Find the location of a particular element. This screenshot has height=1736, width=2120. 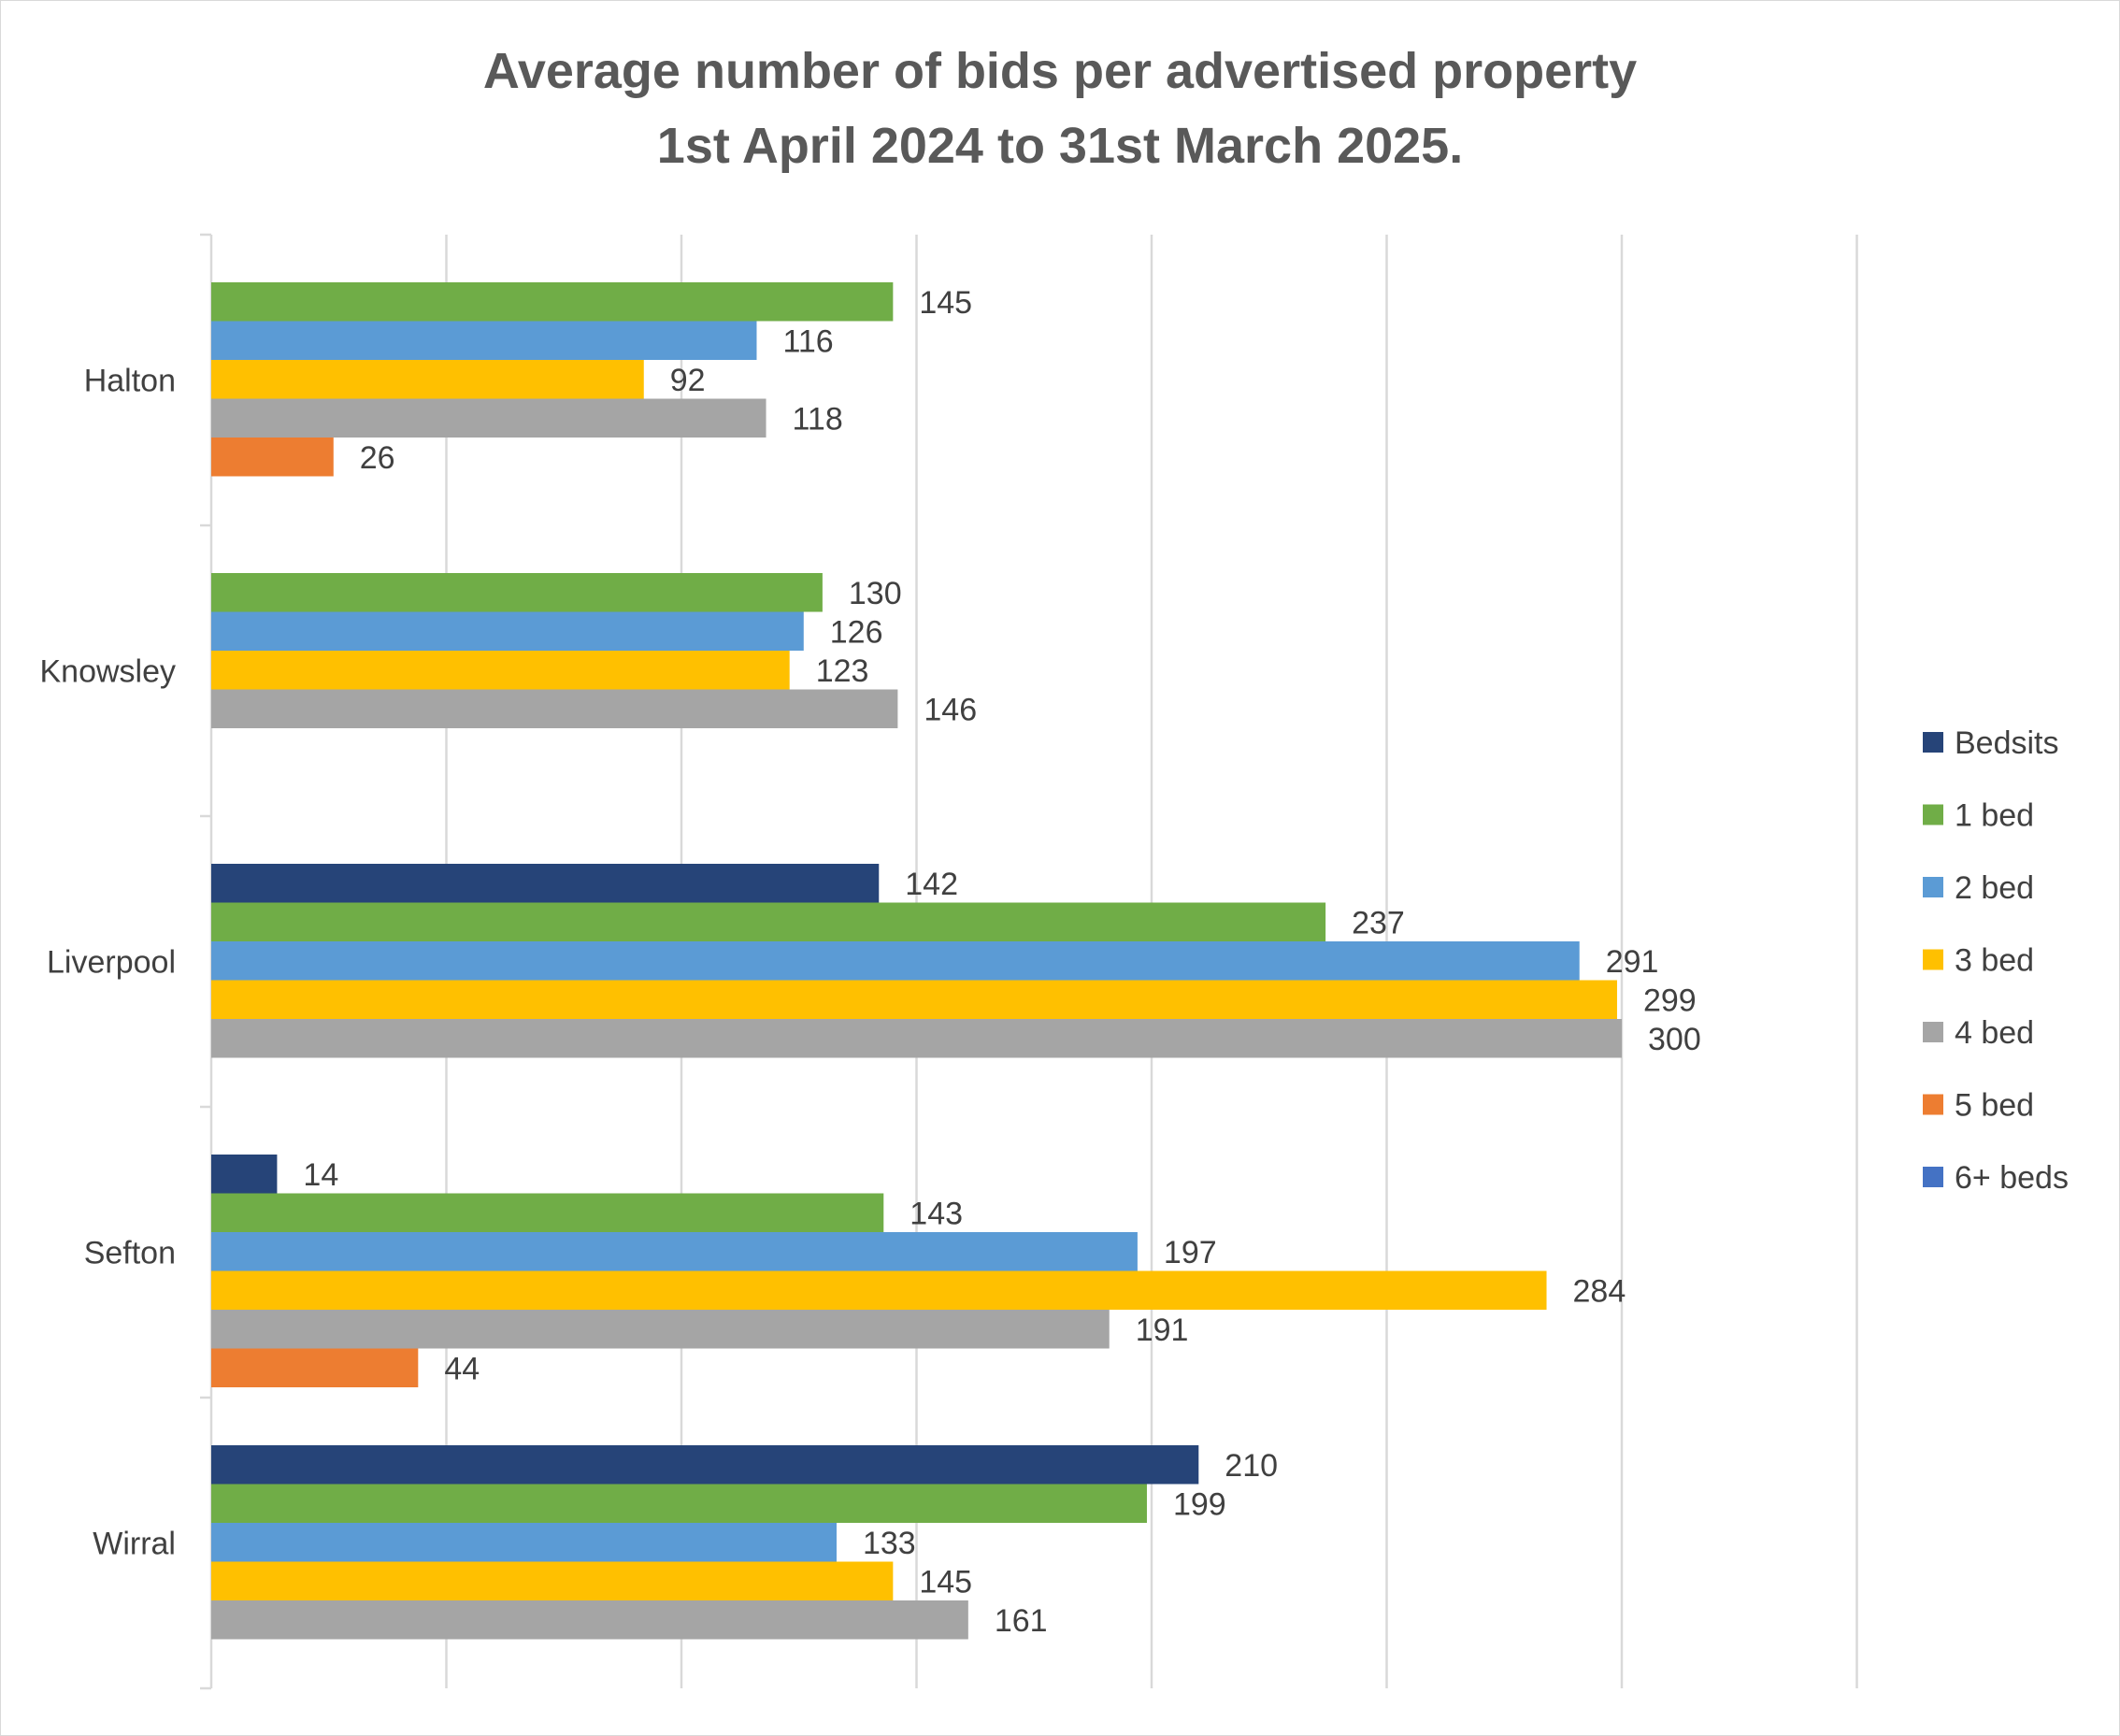

bar-sefton-4-bed is located at coordinates (660, 1329).